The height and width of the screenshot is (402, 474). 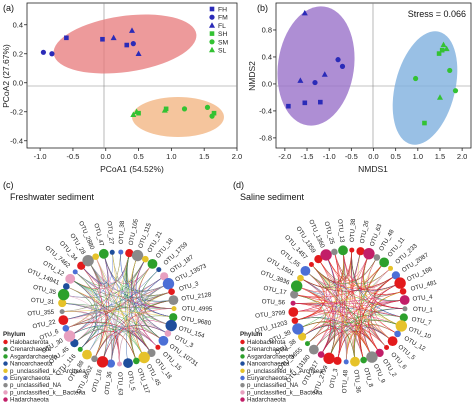 I want to click on x-tick-label: -1.5, so click(x=307, y=156).